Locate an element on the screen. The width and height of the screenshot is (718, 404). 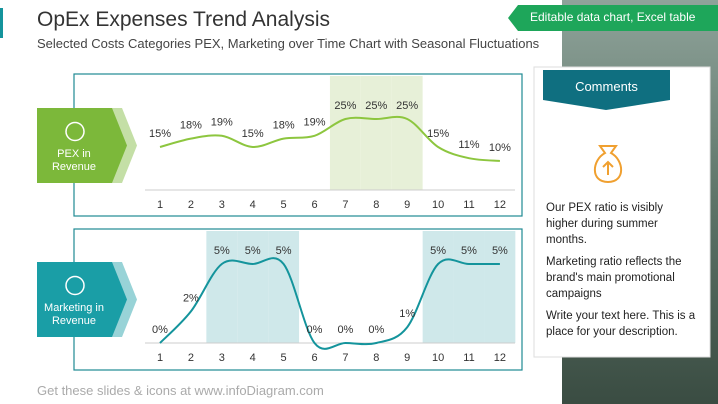
money-bag-icon is located at coordinates (608, 164).